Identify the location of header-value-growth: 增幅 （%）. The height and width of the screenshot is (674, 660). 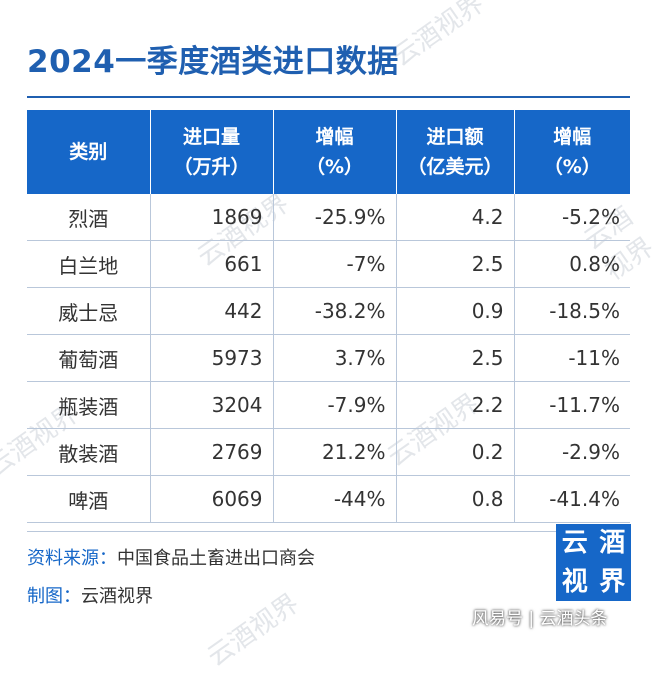
(571, 152).